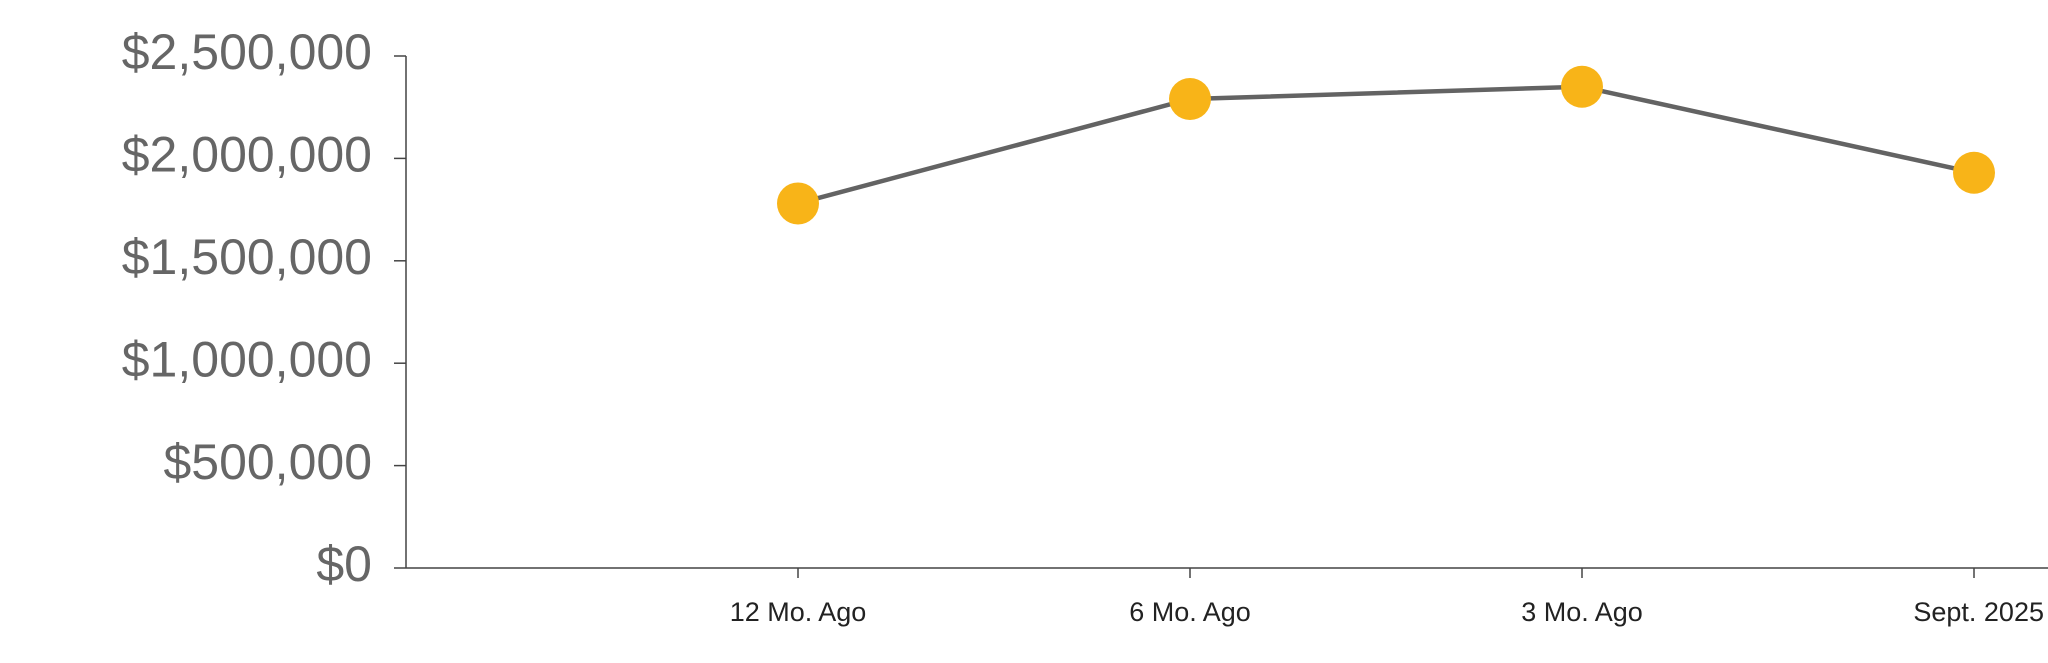  Describe the element at coordinates (247, 257) in the screenshot. I see `y-tick-label: $1,500,000` at that location.